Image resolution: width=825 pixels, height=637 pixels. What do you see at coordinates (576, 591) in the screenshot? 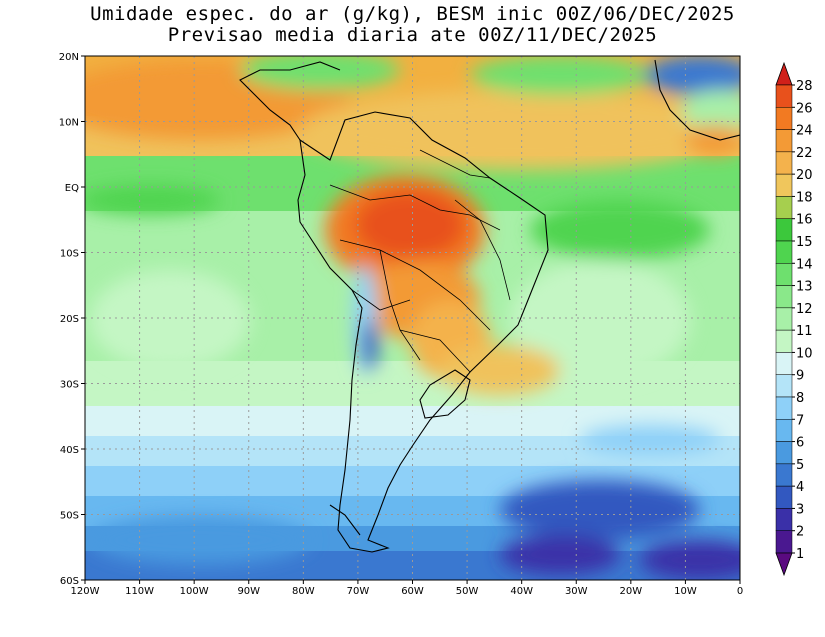
I see `lon-tick-label: 30W` at bounding box center [576, 591].